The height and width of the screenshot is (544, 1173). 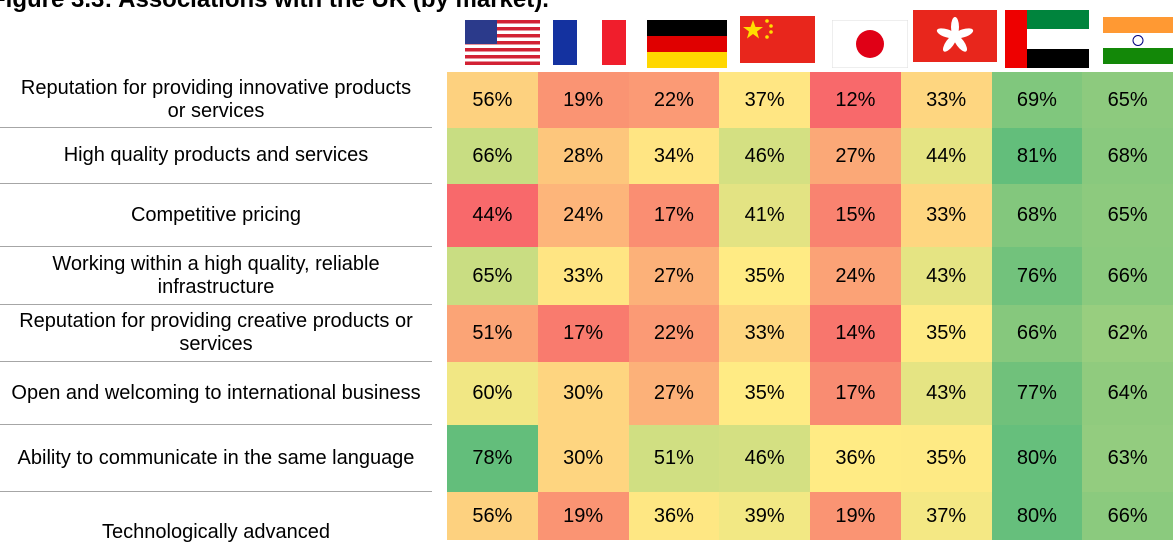 What do you see at coordinates (1037, 276) in the screenshot?
I see `heat-cell: 76%` at bounding box center [1037, 276].